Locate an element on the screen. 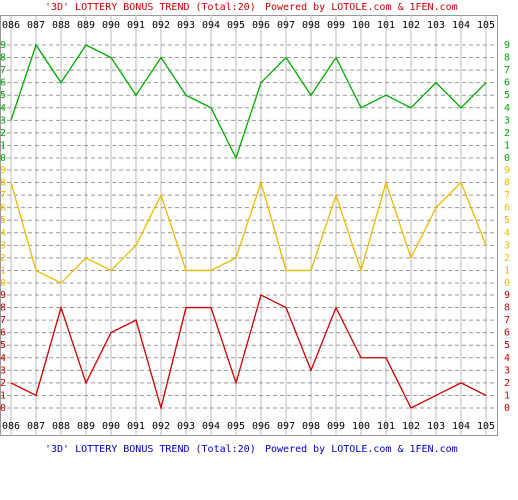 The height and width of the screenshot is (500, 518). x-tick-label: 098 is located at coordinates (311, 426).